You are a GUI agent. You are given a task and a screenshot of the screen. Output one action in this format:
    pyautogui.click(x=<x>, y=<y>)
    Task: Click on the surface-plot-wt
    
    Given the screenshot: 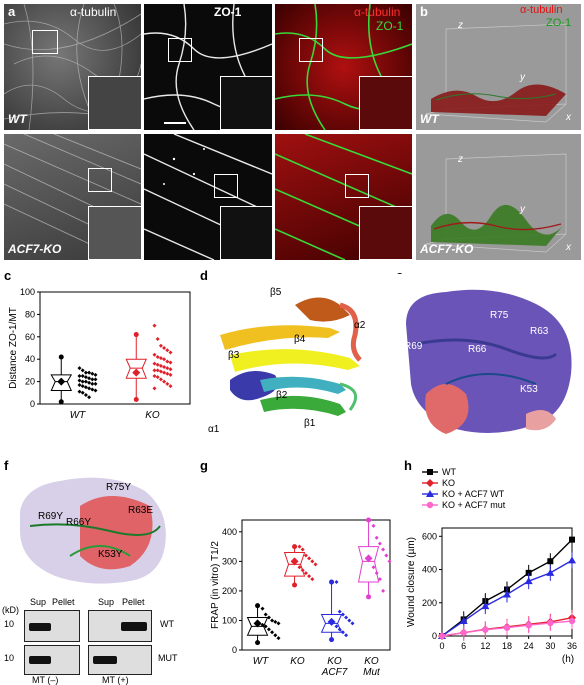 What is the action you would take?
    pyautogui.click(x=498, y=67)
    